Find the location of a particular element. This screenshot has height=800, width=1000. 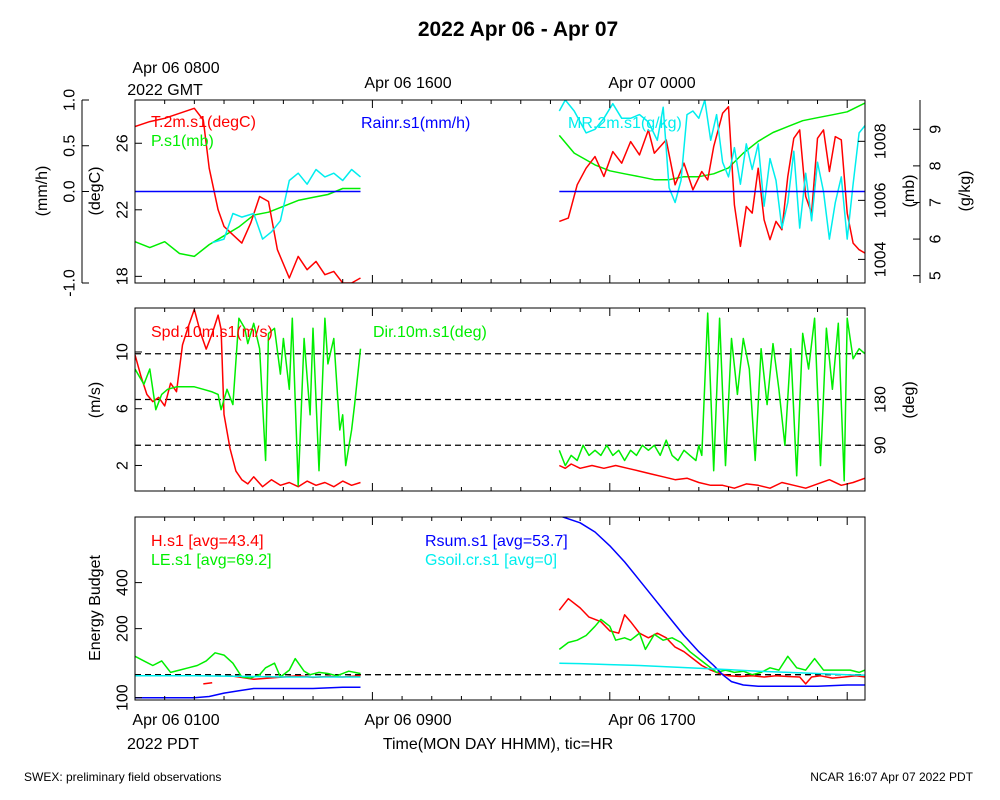

legend-dir: Dir.10m.s1(deg) is located at coordinates (430, 332).